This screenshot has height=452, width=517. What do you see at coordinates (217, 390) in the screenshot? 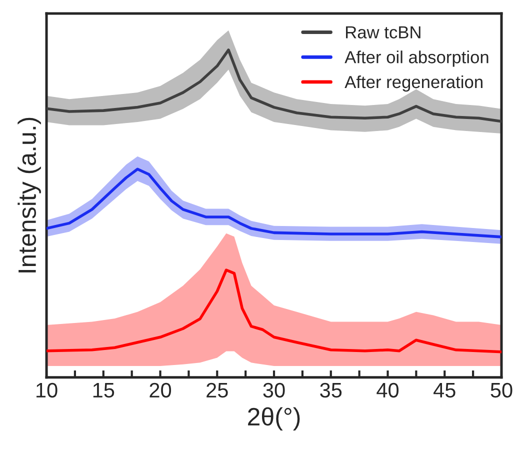
I see `x-tick-label: 25` at bounding box center [217, 390].